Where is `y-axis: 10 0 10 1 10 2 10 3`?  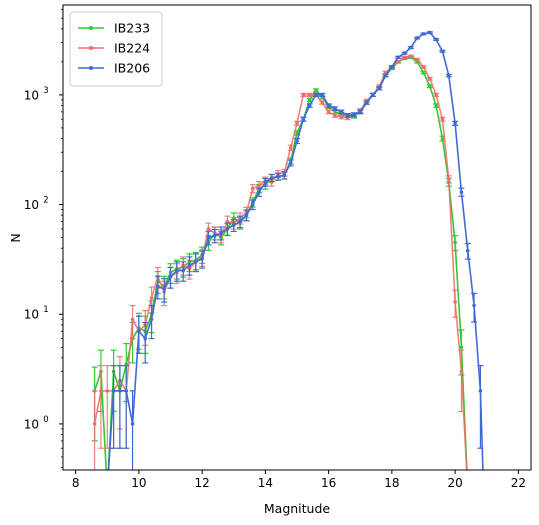 y-axis: 10 0 10 1 10 2 10 3 is located at coordinates (43, 238).